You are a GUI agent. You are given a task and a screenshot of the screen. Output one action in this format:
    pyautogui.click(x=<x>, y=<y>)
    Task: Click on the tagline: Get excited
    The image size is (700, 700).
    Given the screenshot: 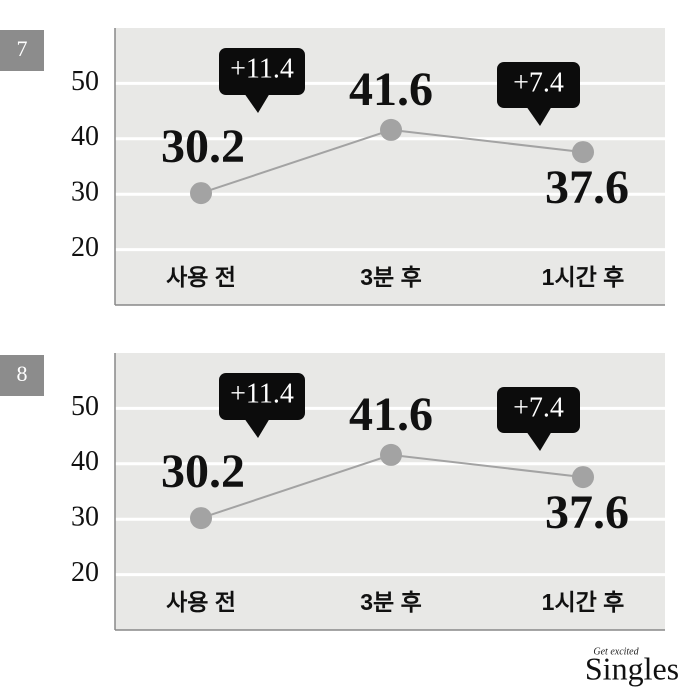 What is the action you would take?
    pyautogui.click(x=616, y=651)
    